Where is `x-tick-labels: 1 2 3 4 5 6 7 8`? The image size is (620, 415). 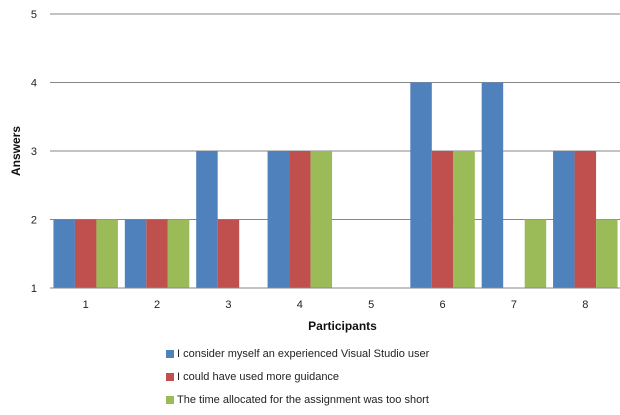 x-tick-labels: 1 2 3 4 5 6 7 8 is located at coordinates (336, 305).